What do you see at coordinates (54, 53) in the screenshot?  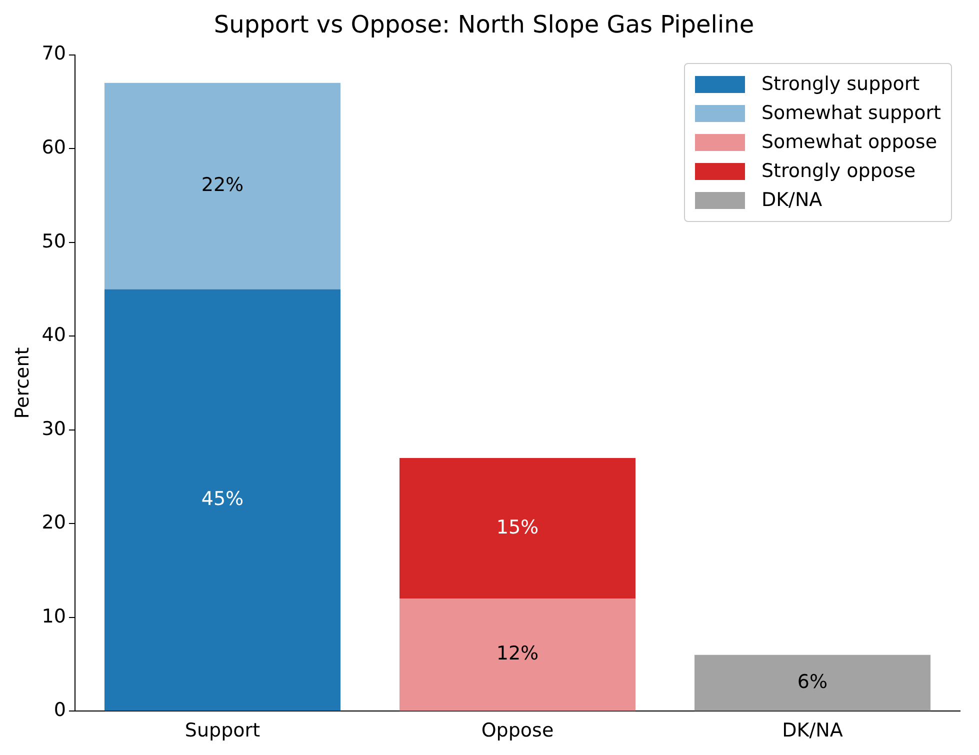 I see `y-tick-label: 70` at bounding box center [54, 53].